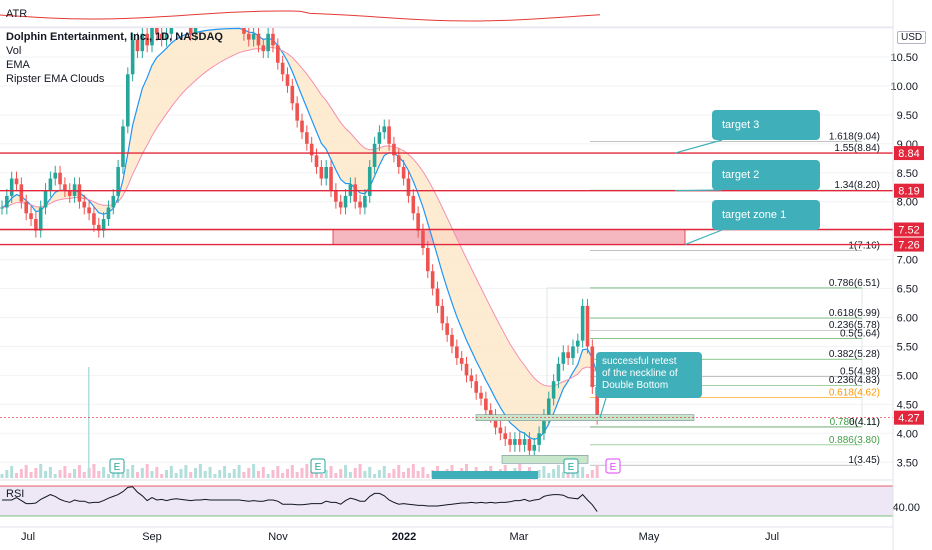  I want to click on fib-label-15: 1(3.45), so click(864, 460).